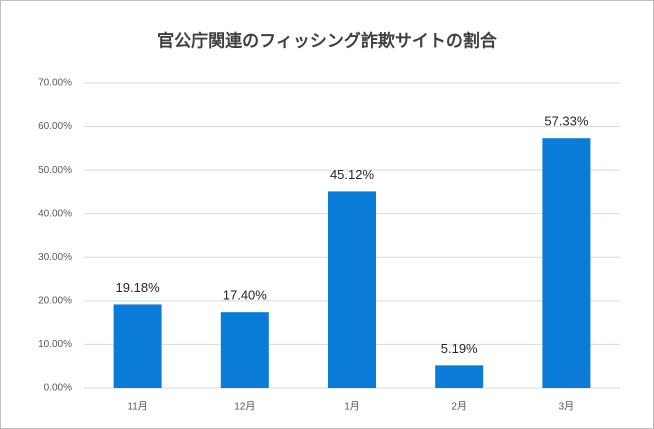 This screenshot has height=429, width=654. What do you see at coordinates (352, 174) in the screenshot?
I see `data-label: 45.12%` at bounding box center [352, 174].